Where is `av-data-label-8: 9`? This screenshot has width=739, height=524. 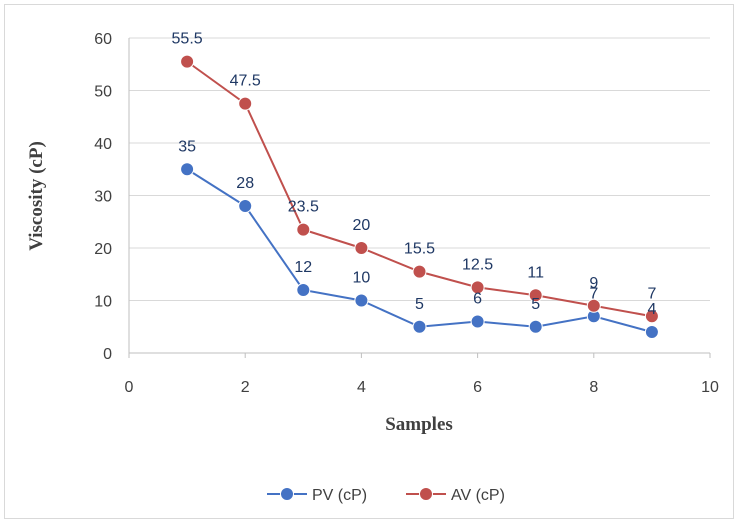
av-data-label-8: 9 is located at coordinates (593, 283).